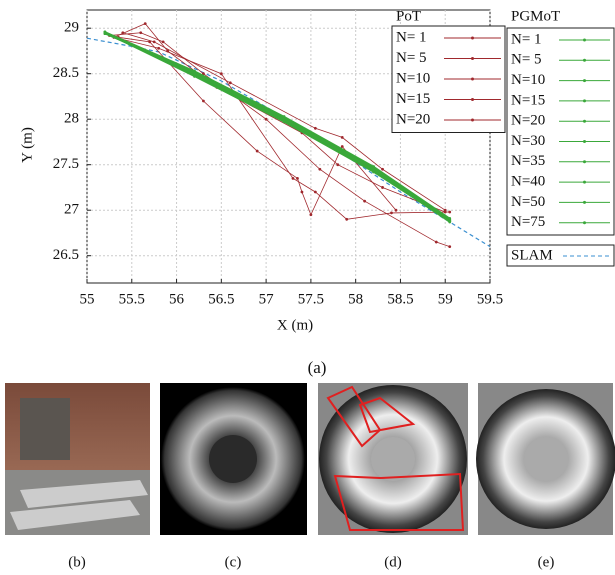 Image resolution: width=615 pixels, height=575 pixels. I want to click on x-axis-label: X (m), so click(295, 325).